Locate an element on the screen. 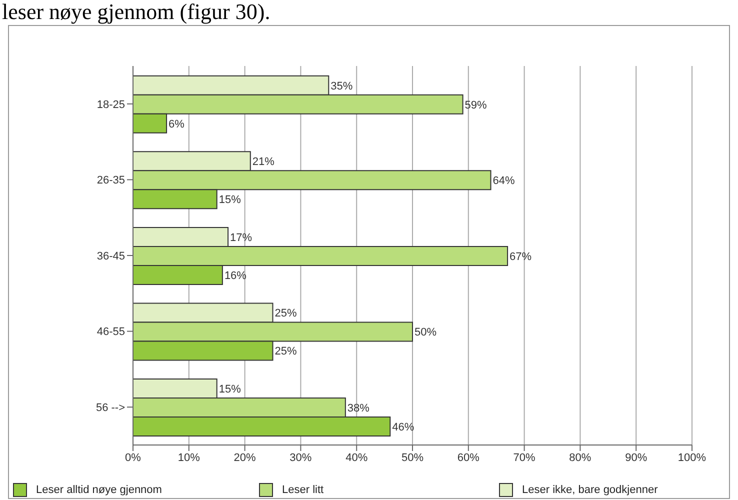 Image resolution: width=738 pixels, height=500 pixels. x-tick-label: 10% is located at coordinates (189, 458).